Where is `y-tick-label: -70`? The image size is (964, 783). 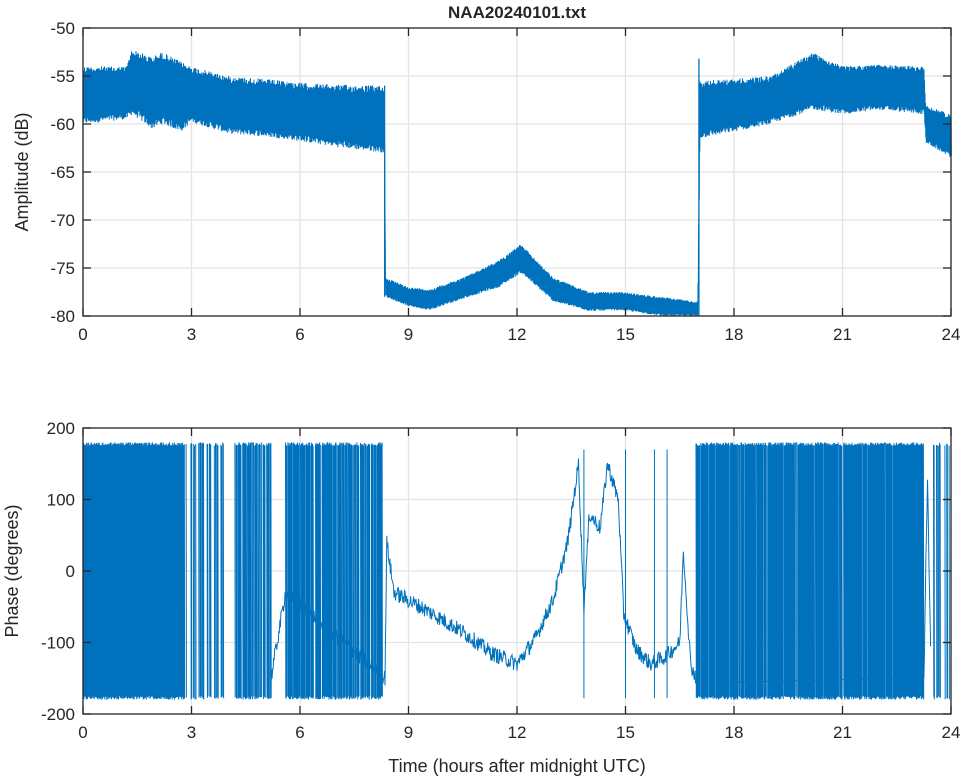
y-tick-label: -70 is located at coordinates (62, 220).